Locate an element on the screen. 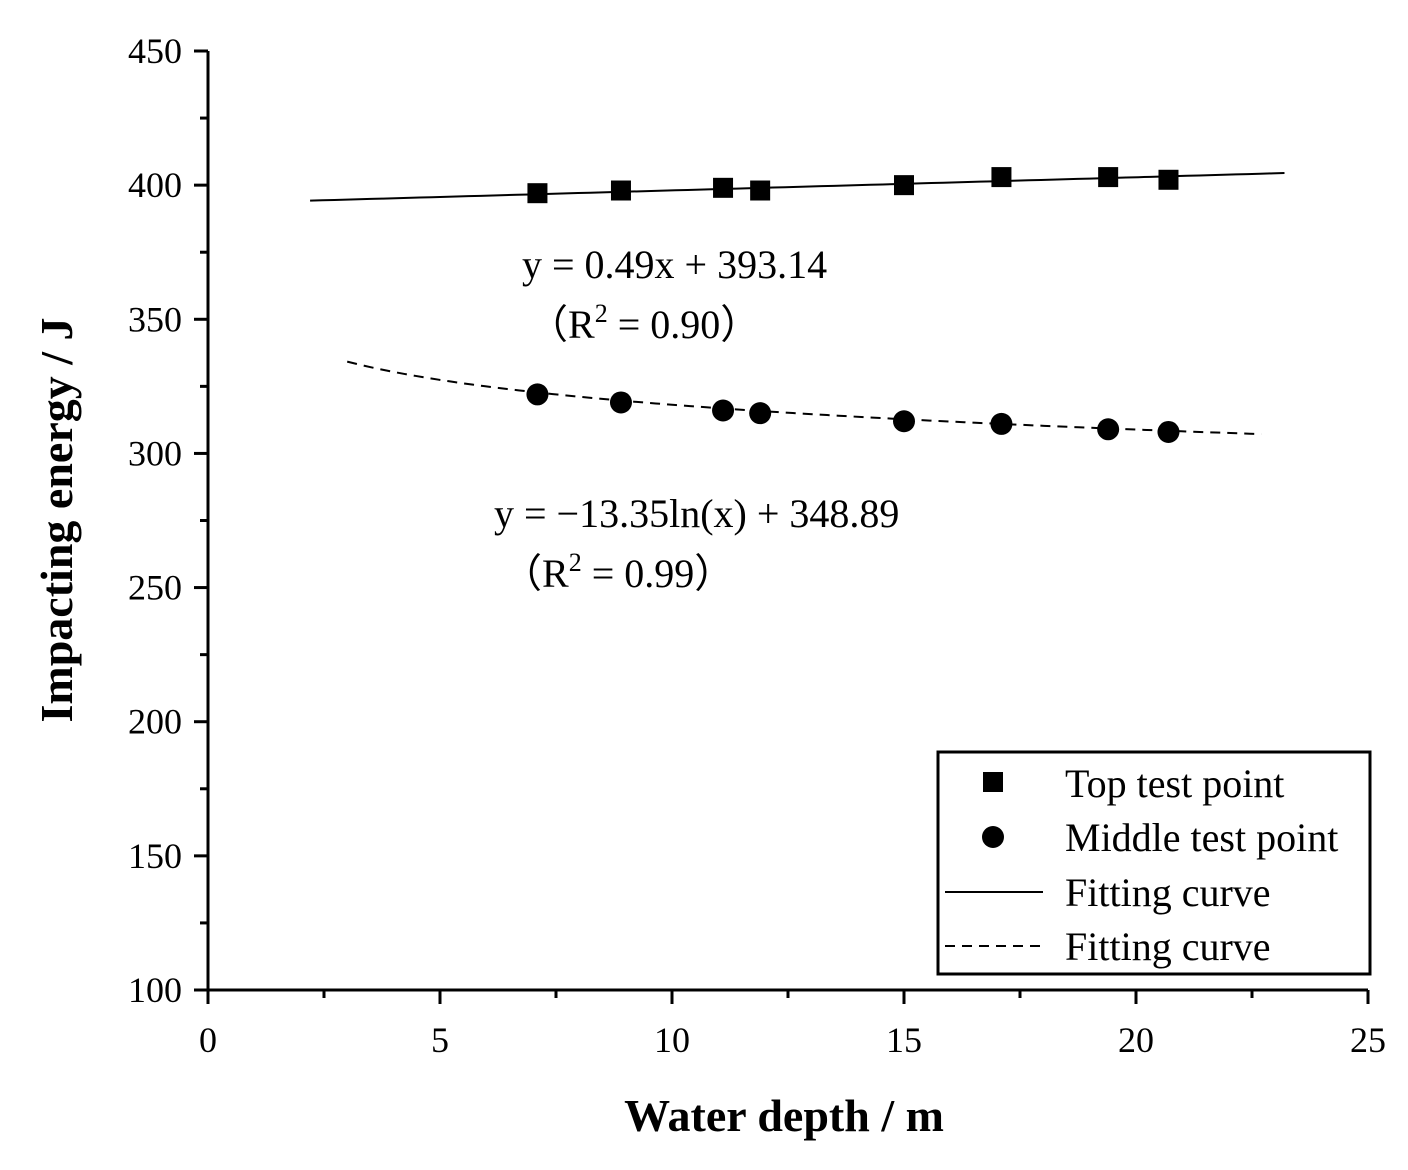 The height and width of the screenshot is (1170, 1408). fit-r2-linear: （R2 = 0.90） is located at coordinates (644, 323).